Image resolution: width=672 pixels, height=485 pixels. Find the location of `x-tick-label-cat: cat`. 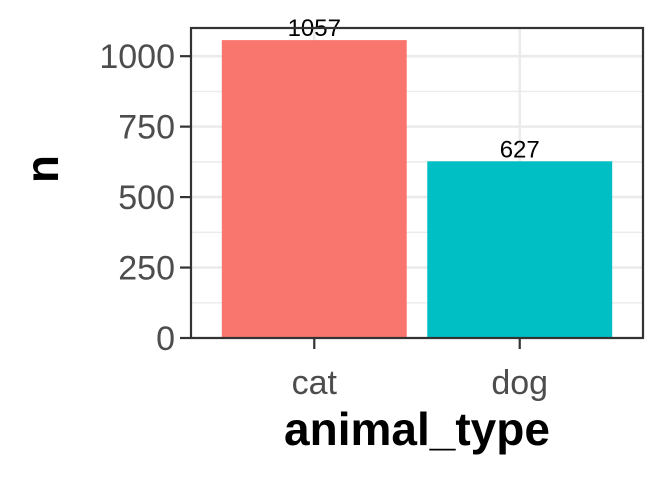

x-tick-label-cat: cat is located at coordinates (315, 383).